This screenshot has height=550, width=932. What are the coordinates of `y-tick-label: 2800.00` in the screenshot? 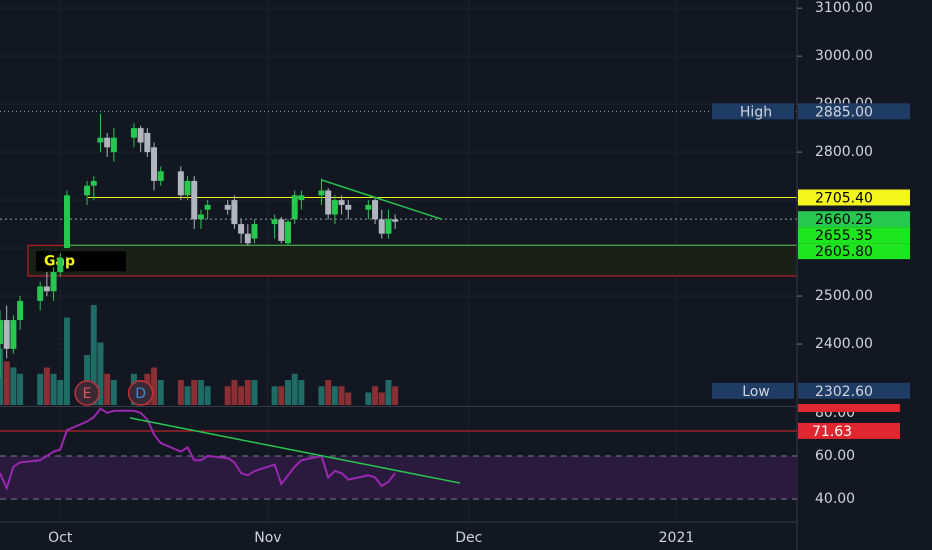 It's located at (844, 152).